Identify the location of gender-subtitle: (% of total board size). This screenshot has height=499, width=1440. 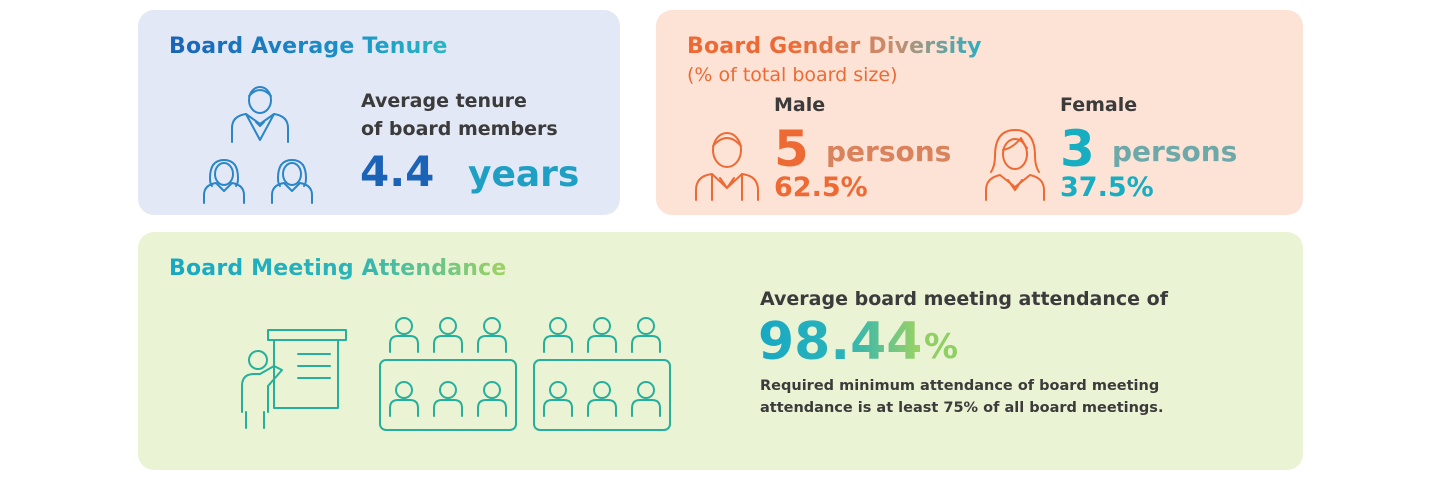
(792, 75).